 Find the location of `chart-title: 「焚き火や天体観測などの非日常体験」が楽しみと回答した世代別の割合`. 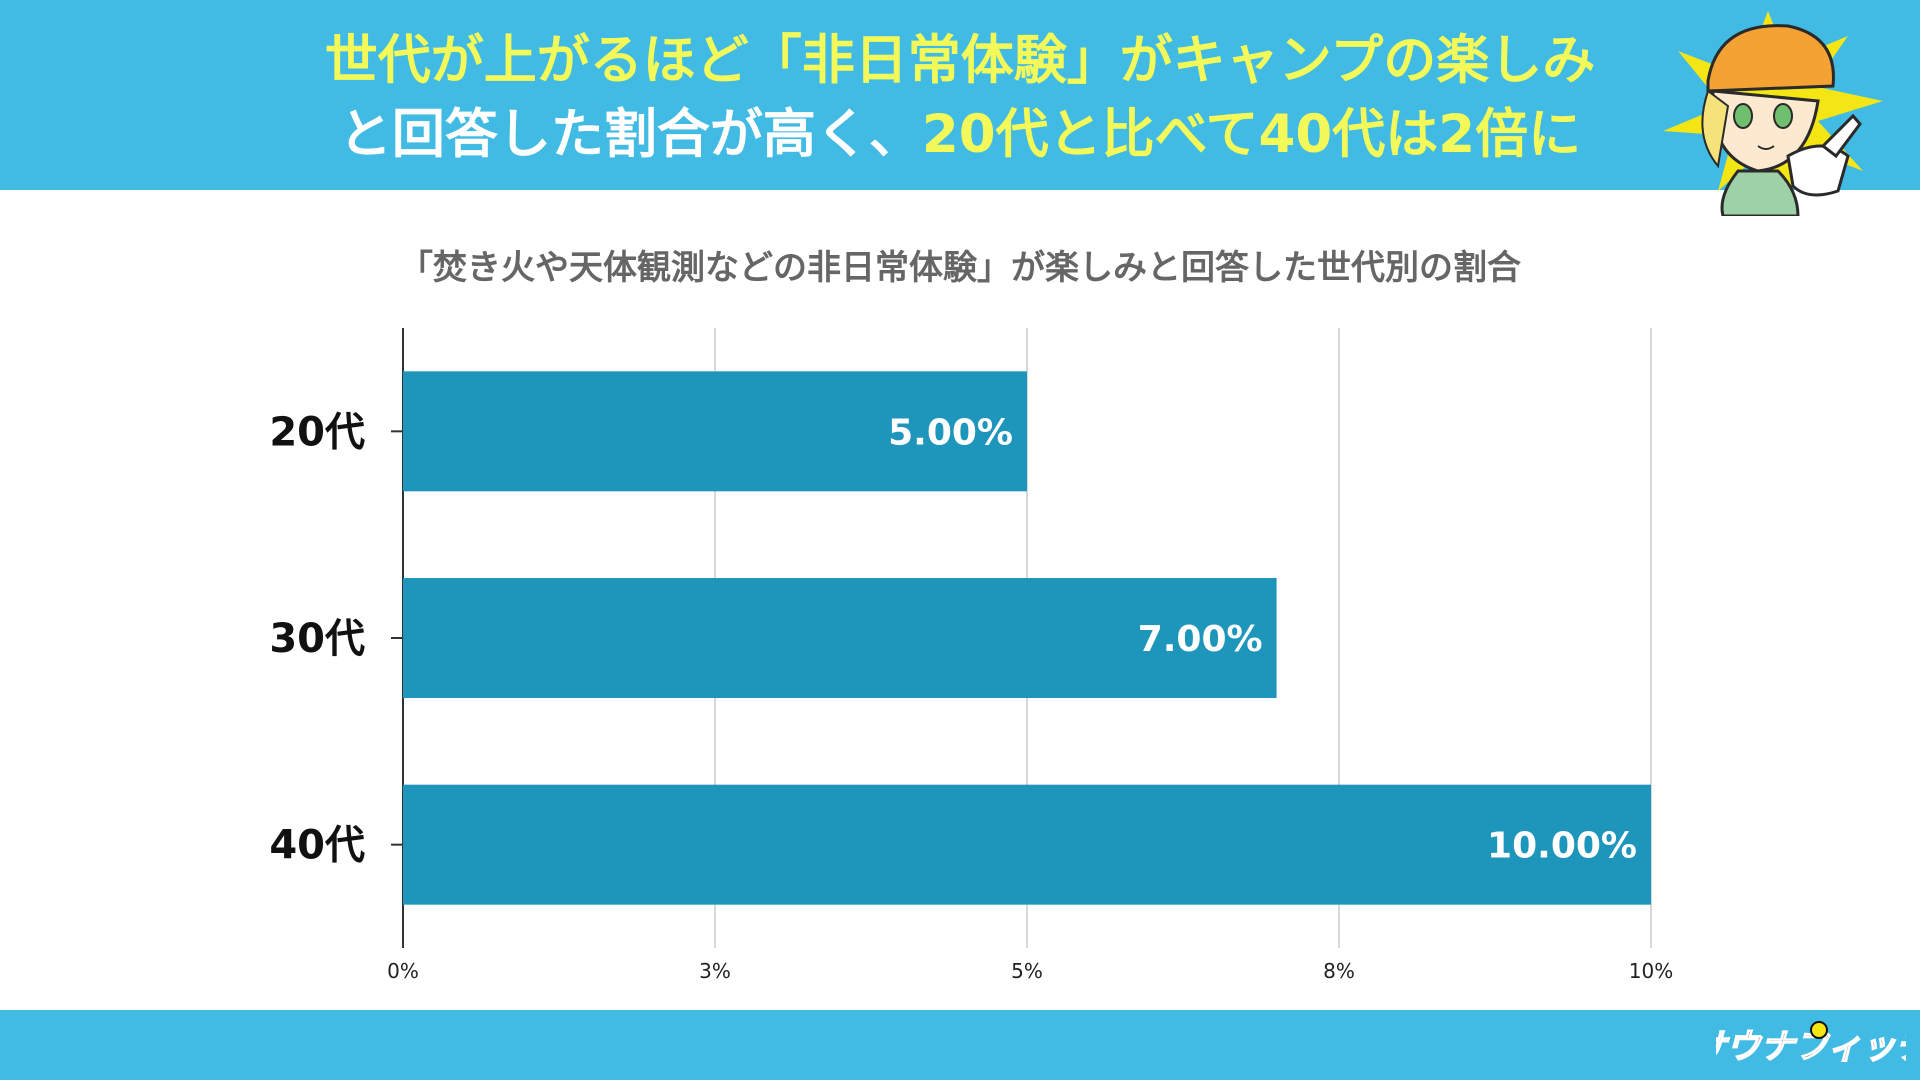

chart-title: 「焚き火や天体観測などの非日常体験」が楽しみと回答した世代別の割合 is located at coordinates (960, 268).